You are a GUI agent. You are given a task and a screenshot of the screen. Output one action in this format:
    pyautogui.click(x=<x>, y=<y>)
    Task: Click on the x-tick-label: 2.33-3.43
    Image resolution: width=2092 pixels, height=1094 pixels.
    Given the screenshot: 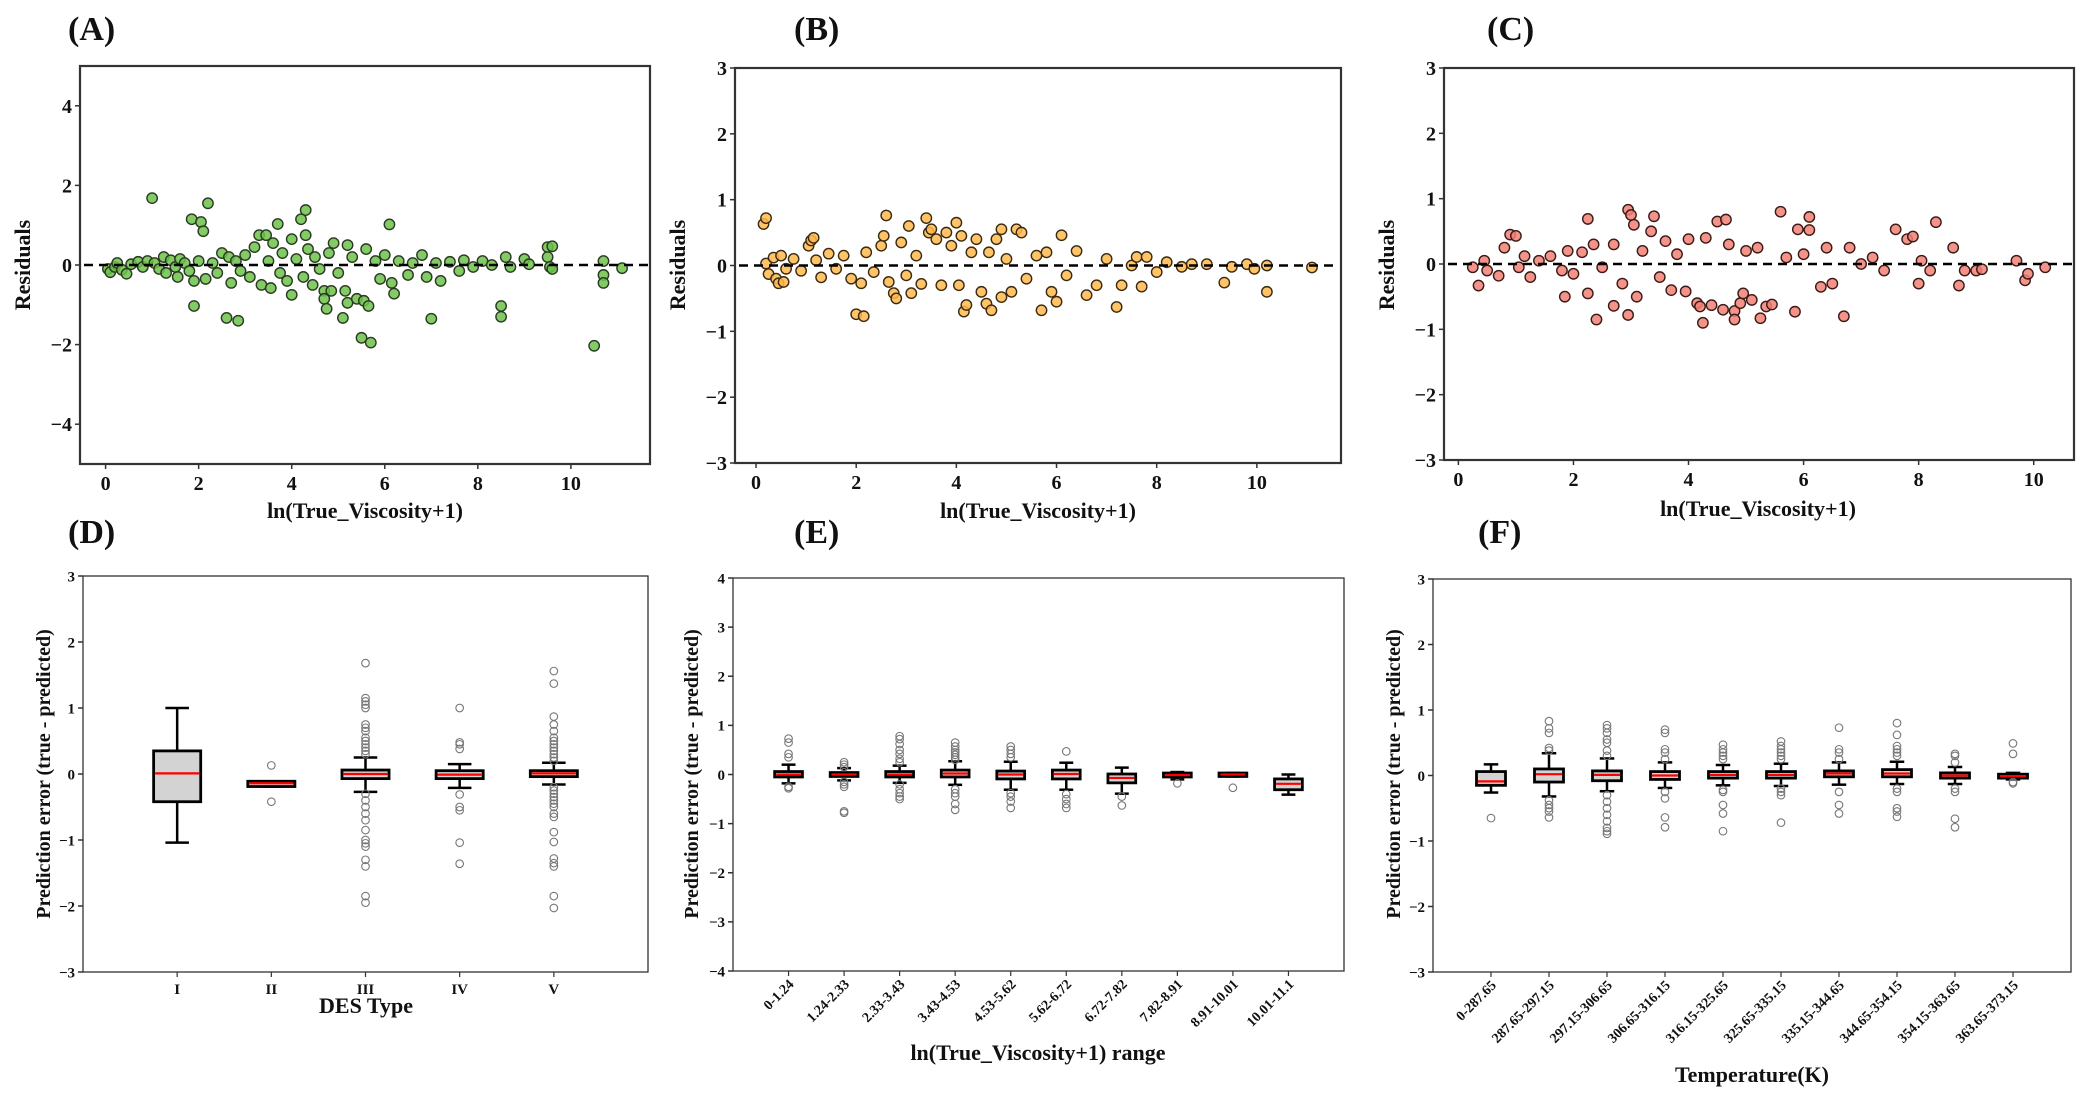 What is the action you would take?
    pyautogui.click(x=884, y=1001)
    